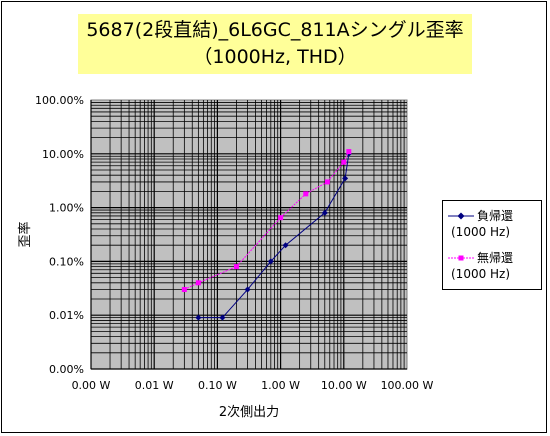  What do you see at coordinates (481, 274) in the screenshot?
I see `legend-sublabel-series-2: (1000 Hz)` at bounding box center [481, 274].